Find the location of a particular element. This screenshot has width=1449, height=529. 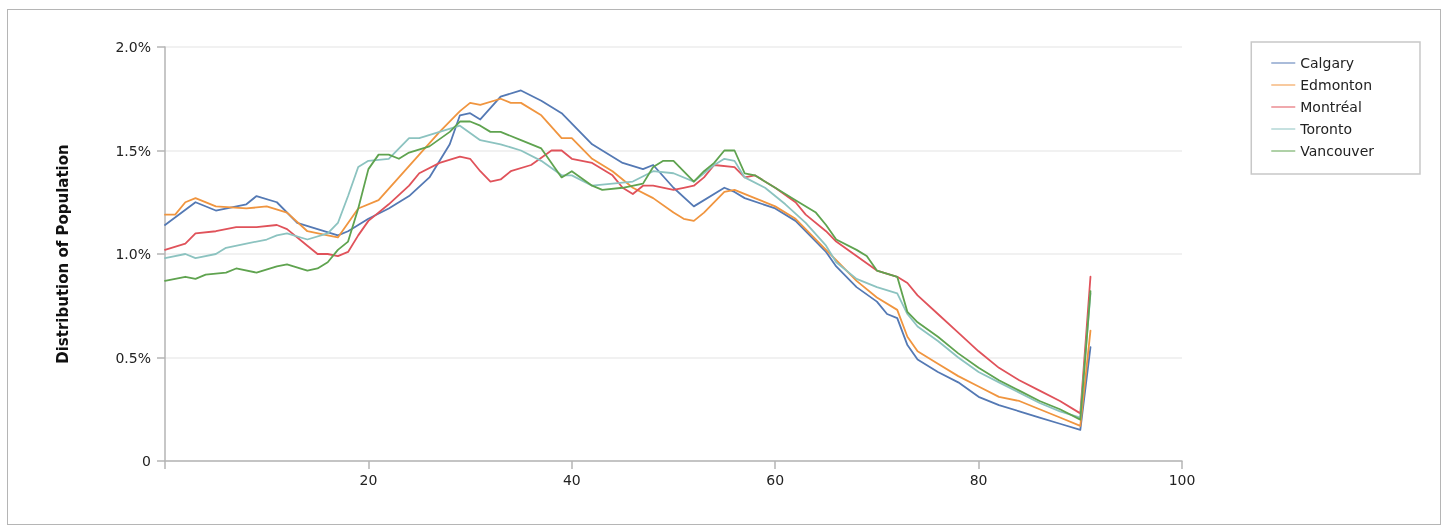

y-tick-label: 1.0% is located at coordinates (133, 254).